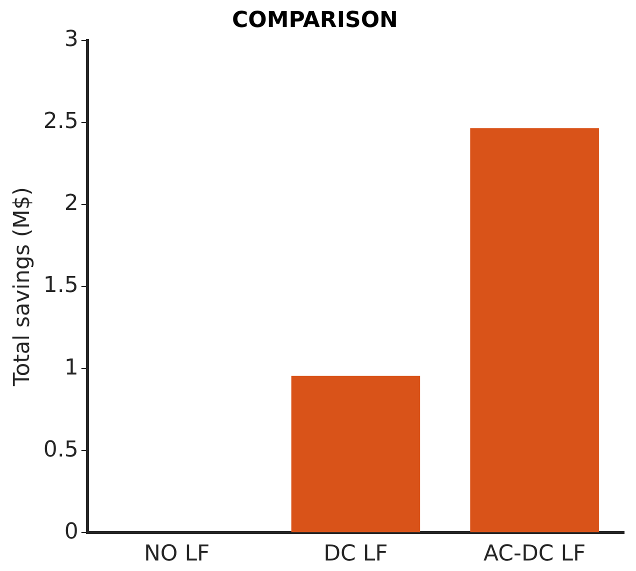 The image size is (636, 571). I want to click on y-tick-label: 3, so click(71, 39).